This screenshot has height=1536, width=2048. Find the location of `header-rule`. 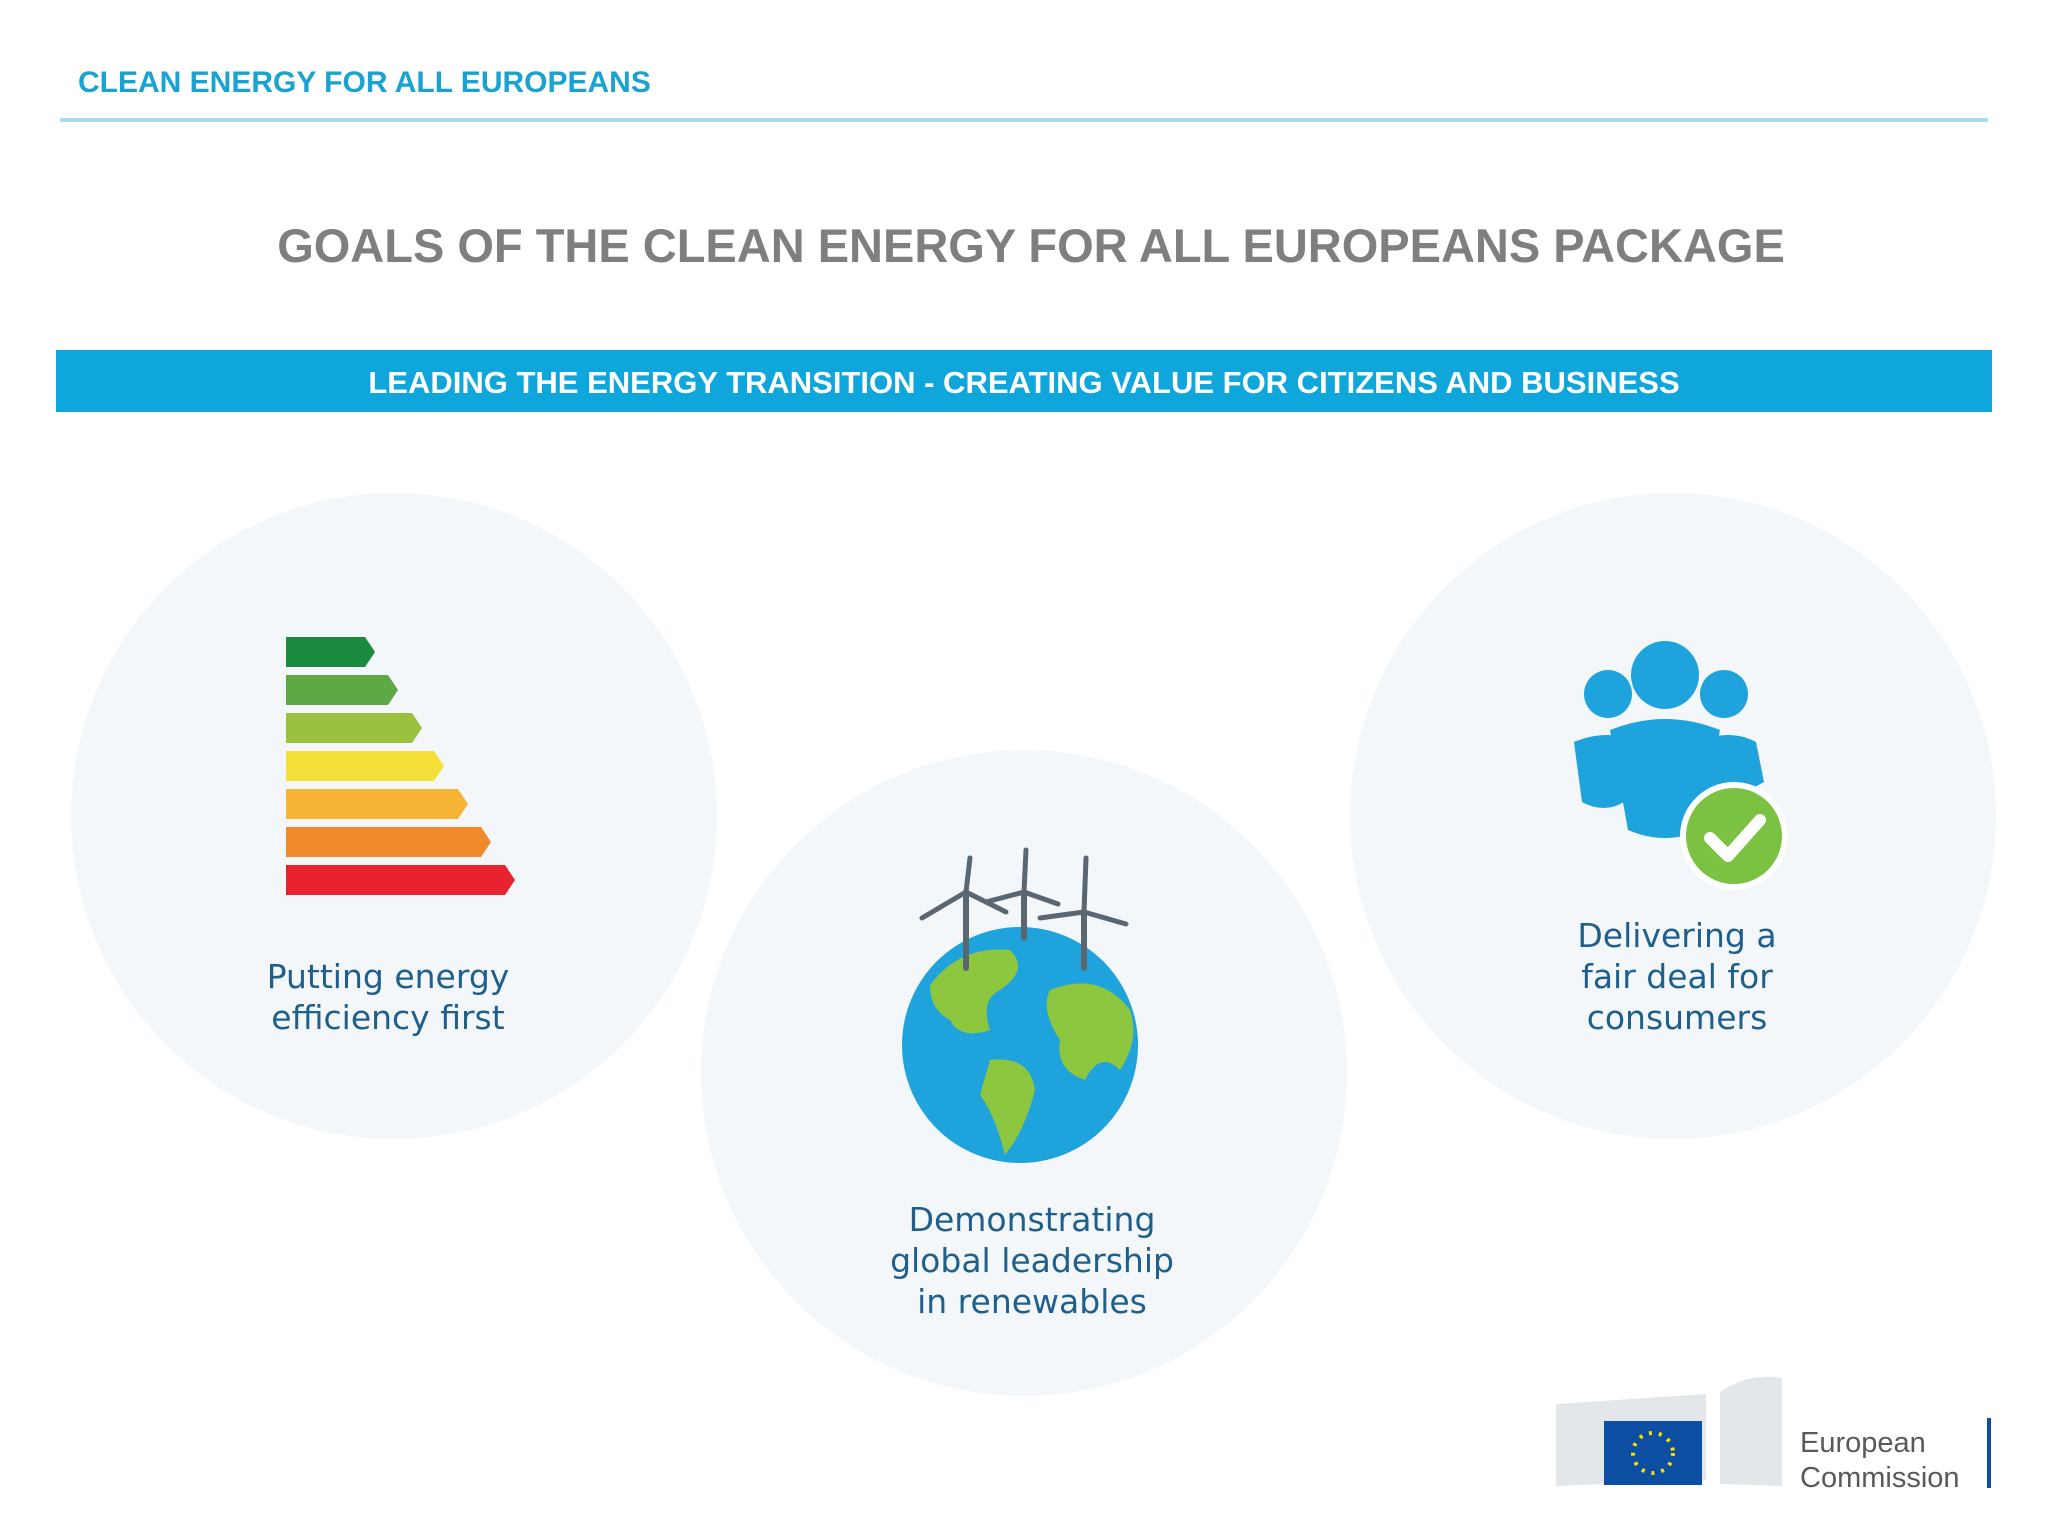

header-rule is located at coordinates (1024, 120).